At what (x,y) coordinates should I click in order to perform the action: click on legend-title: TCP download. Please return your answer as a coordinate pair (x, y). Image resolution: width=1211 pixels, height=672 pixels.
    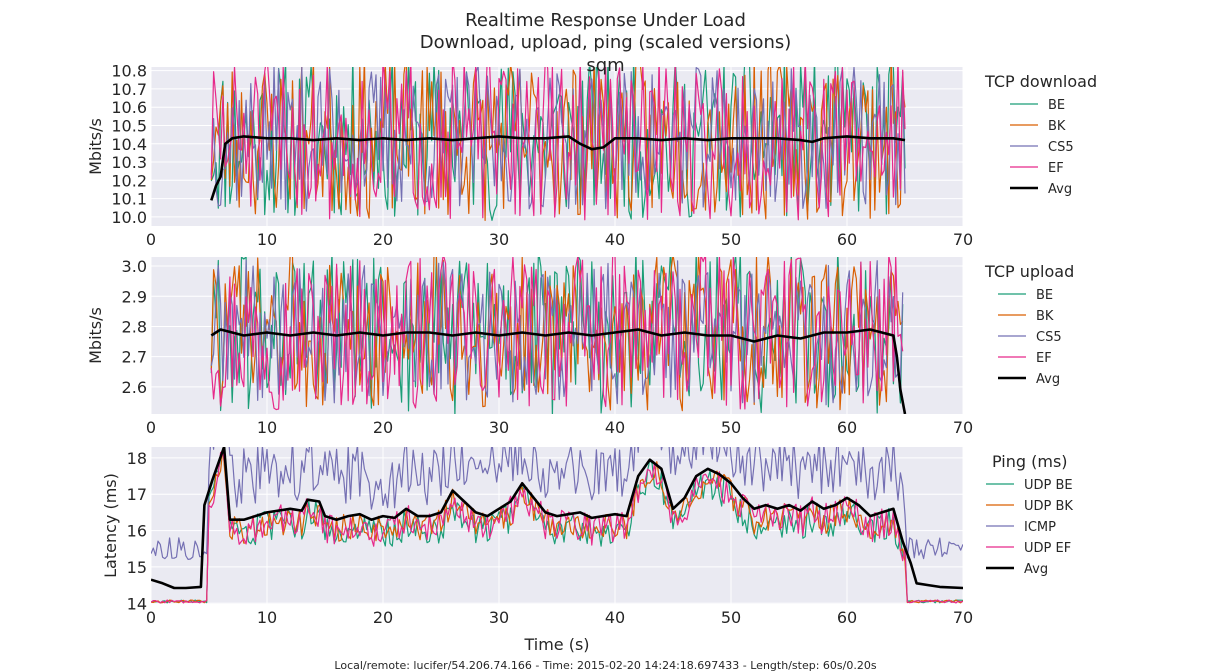
    Looking at the image, I should click on (1040, 81).